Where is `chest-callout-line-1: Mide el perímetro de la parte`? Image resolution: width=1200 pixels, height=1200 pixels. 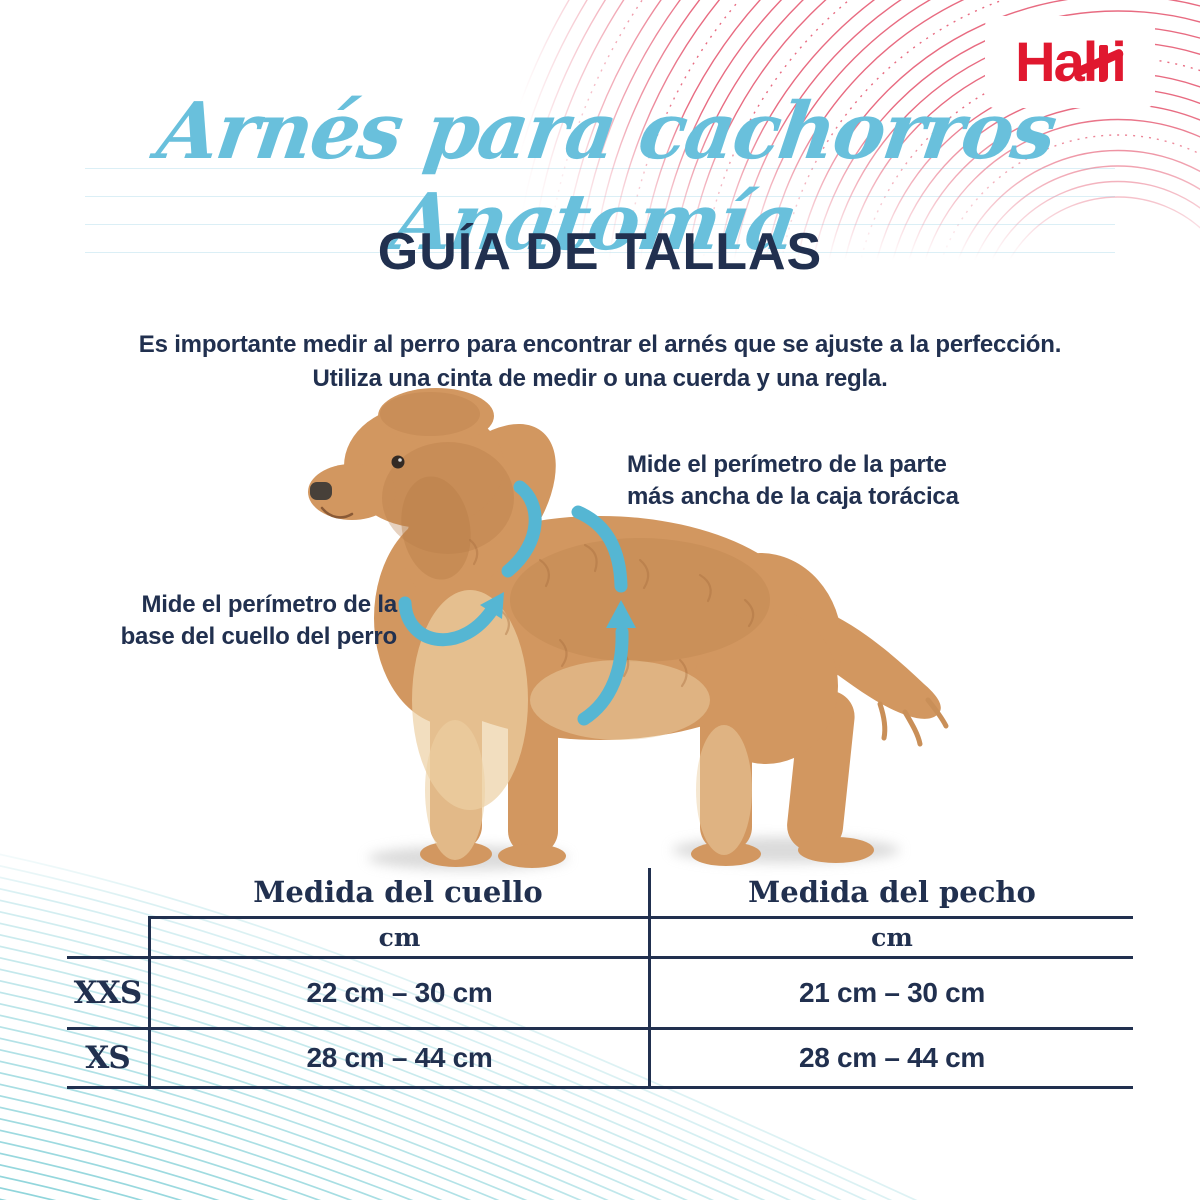 chest-callout-line-1: Mide el perímetro de la parte is located at coordinates (787, 464).